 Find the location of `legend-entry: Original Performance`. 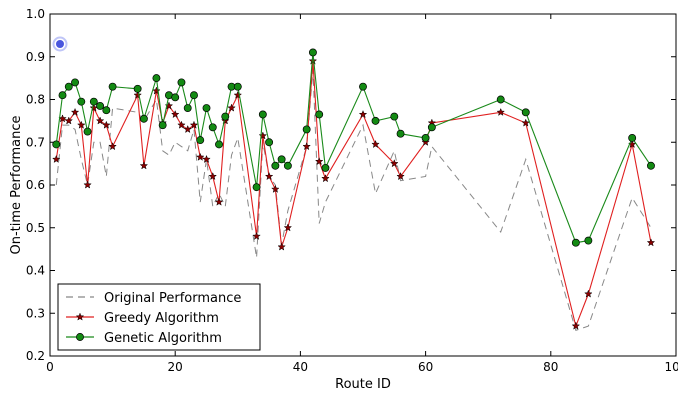

legend-entry: Original Performance is located at coordinates (153, 298).